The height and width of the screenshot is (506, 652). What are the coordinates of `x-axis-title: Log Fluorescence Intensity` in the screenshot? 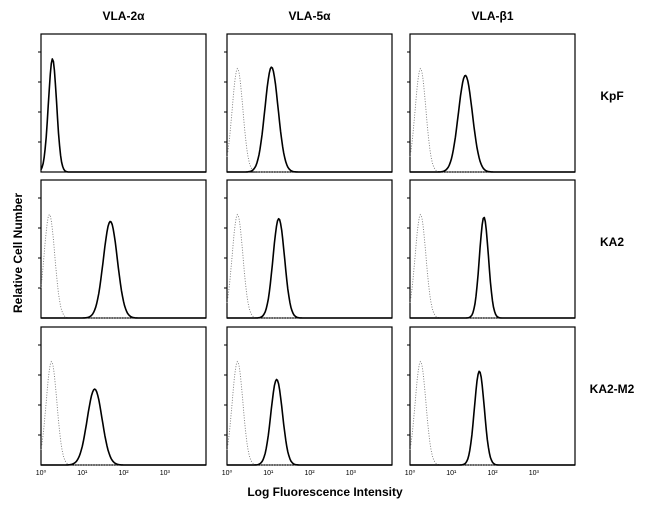 It's located at (325, 492).